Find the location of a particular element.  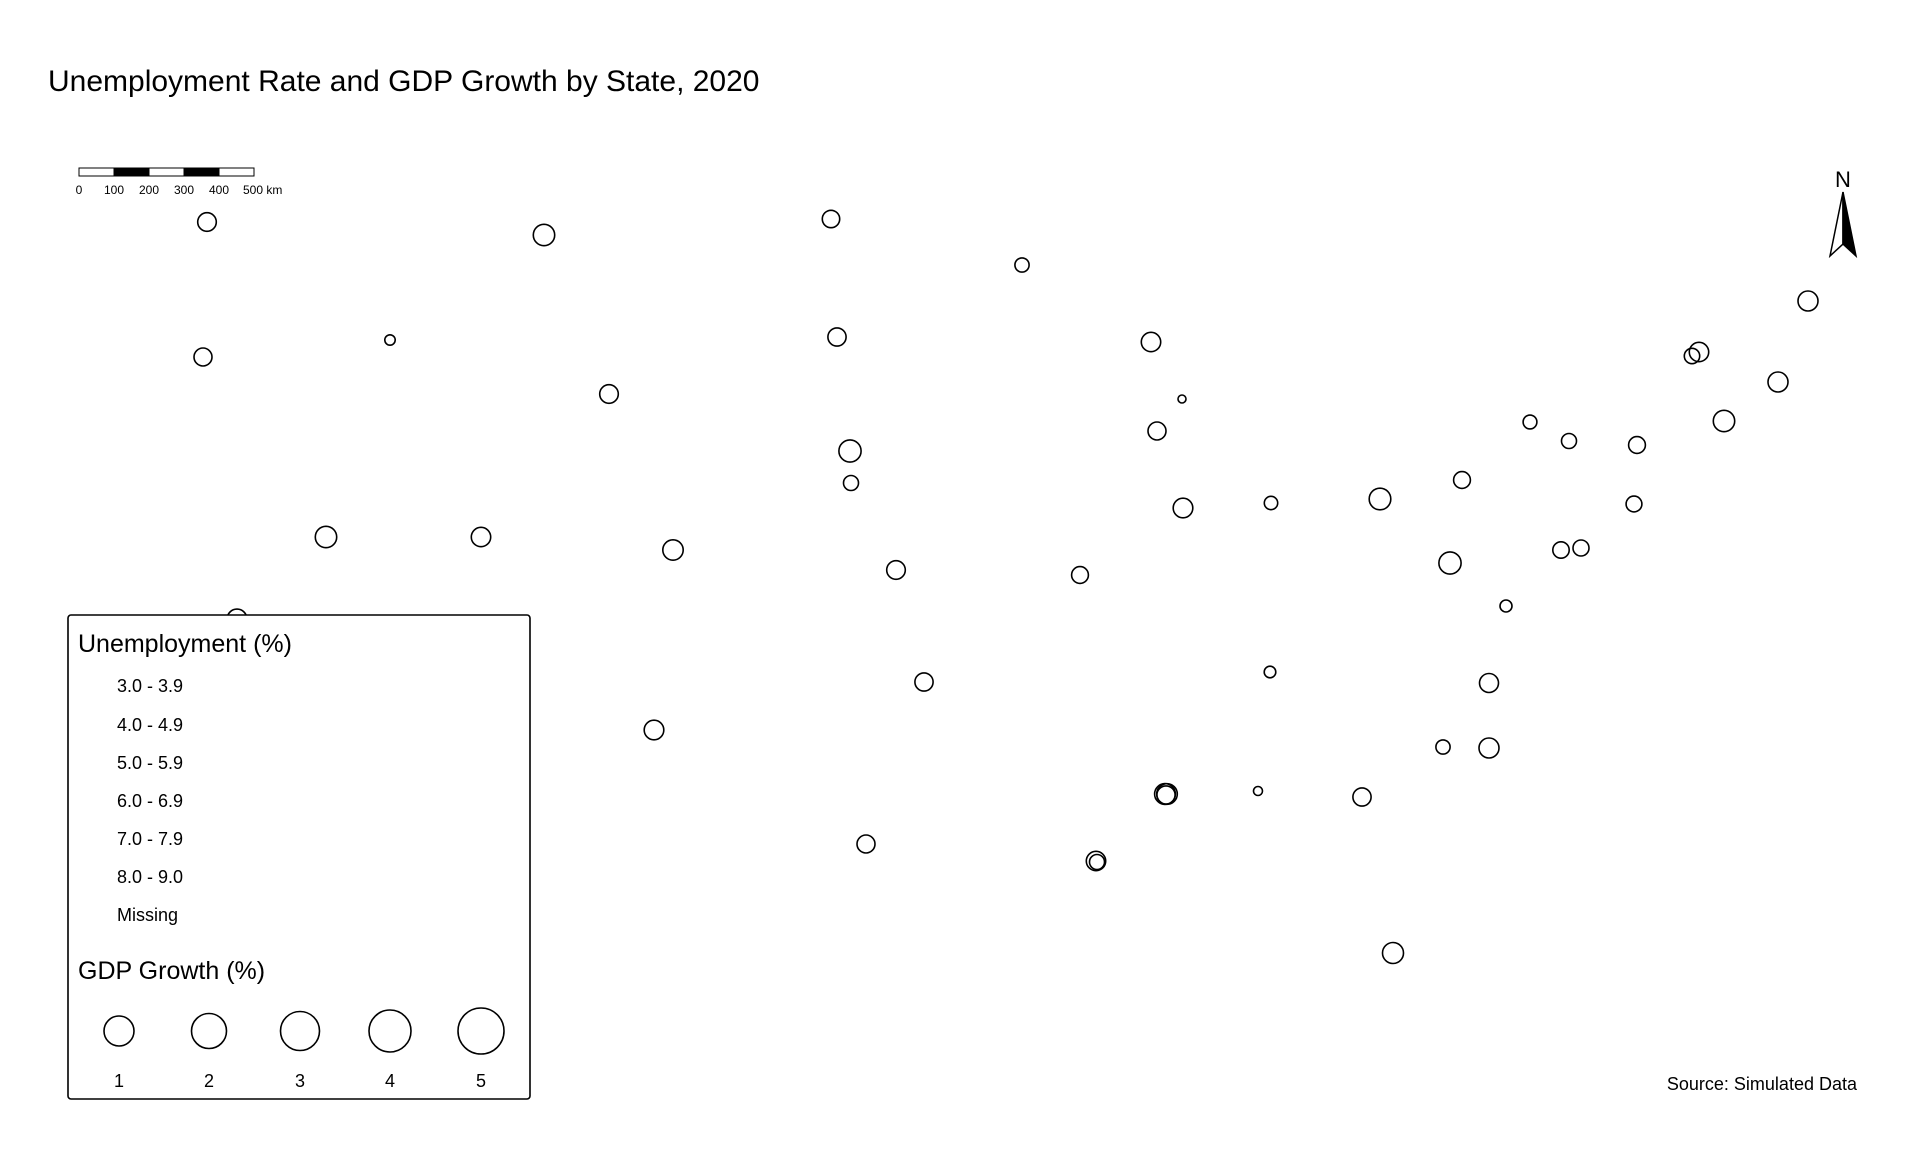

legend-gdp-size-label: 2 is located at coordinates (209, 1081).